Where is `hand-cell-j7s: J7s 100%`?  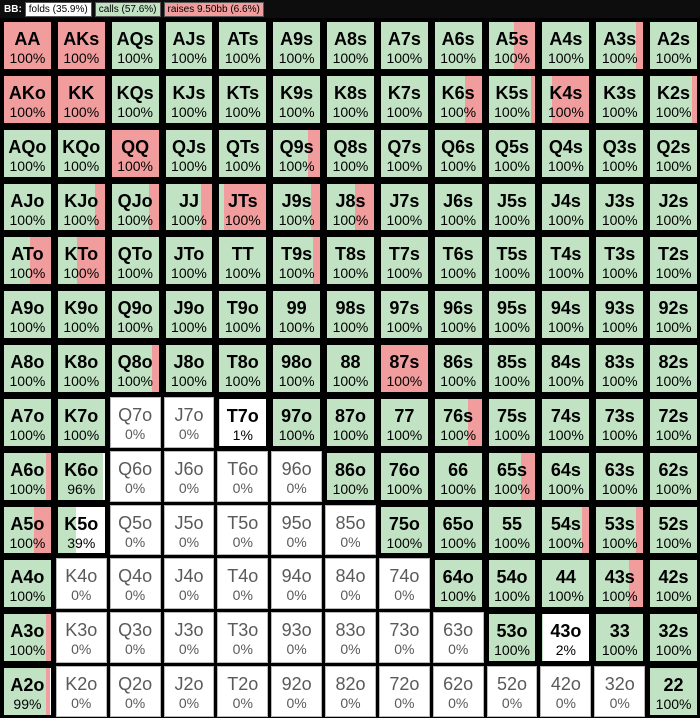
hand-cell-j7s: J7s 100% is located at coordinates (404, 207).